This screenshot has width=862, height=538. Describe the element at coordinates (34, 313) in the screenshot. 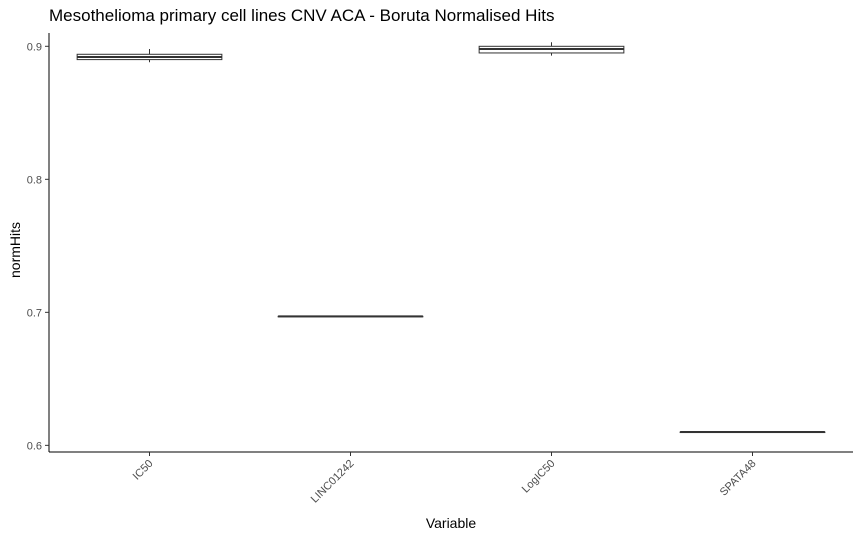

I see `y-tick-label: 0.7` at that location.